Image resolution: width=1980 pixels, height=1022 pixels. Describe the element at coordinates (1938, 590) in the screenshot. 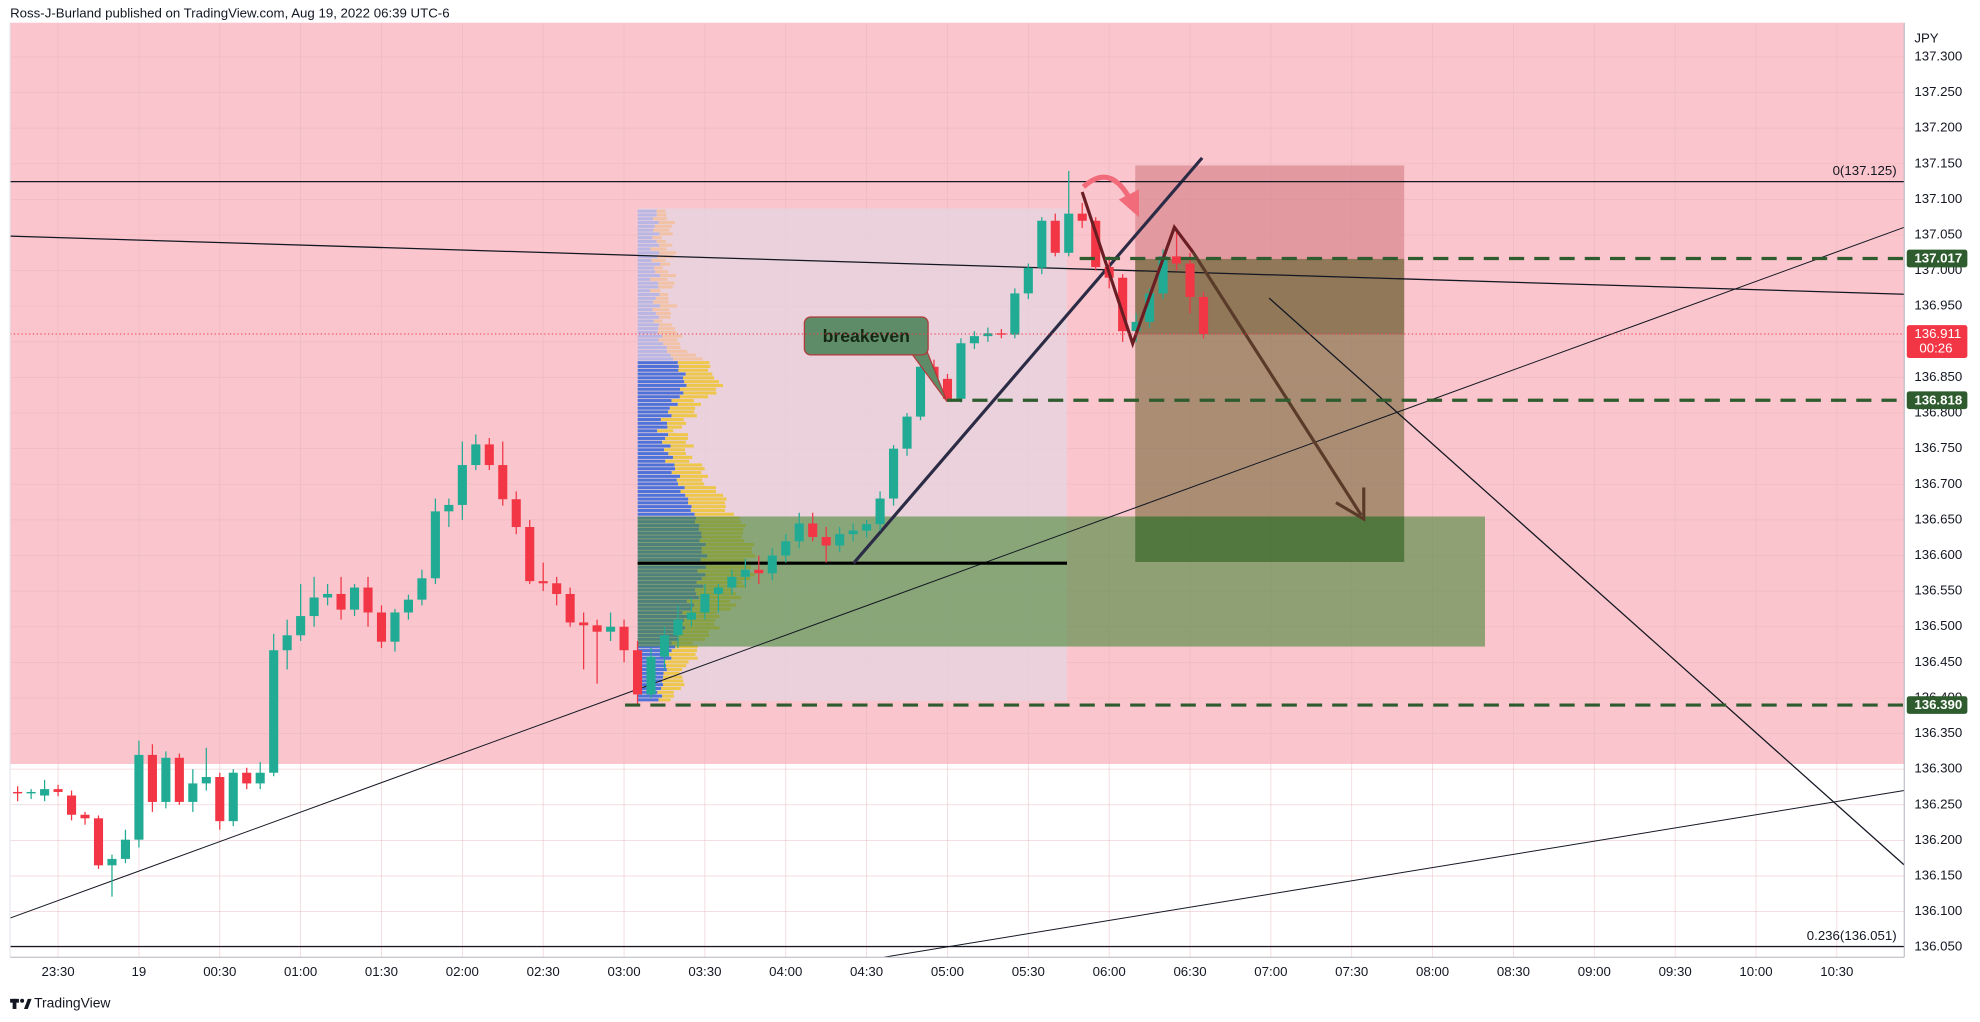

I see `y-tick-label: 136.550` at that location.